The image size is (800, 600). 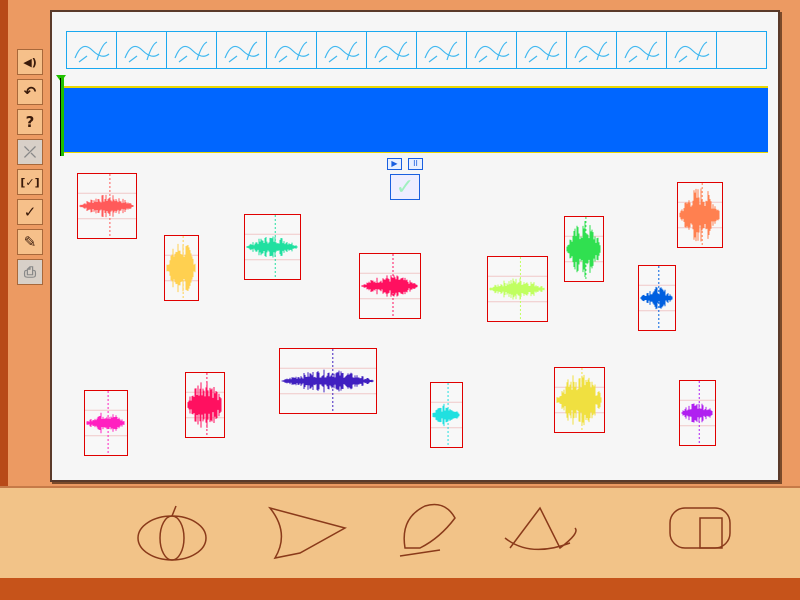 I want to click on cancel-button: ⤫, so click(x=30, y=152).